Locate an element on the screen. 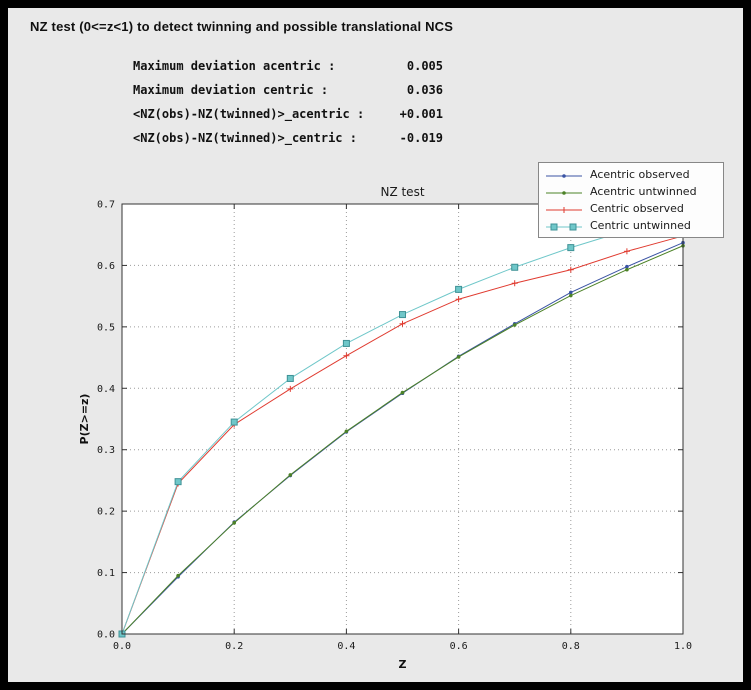 This screenshot has width=751, height=690. stat-row: <NZ(obs)-NZ(twinned)>_centric : -0.019 is located at coordinates (288, 138).